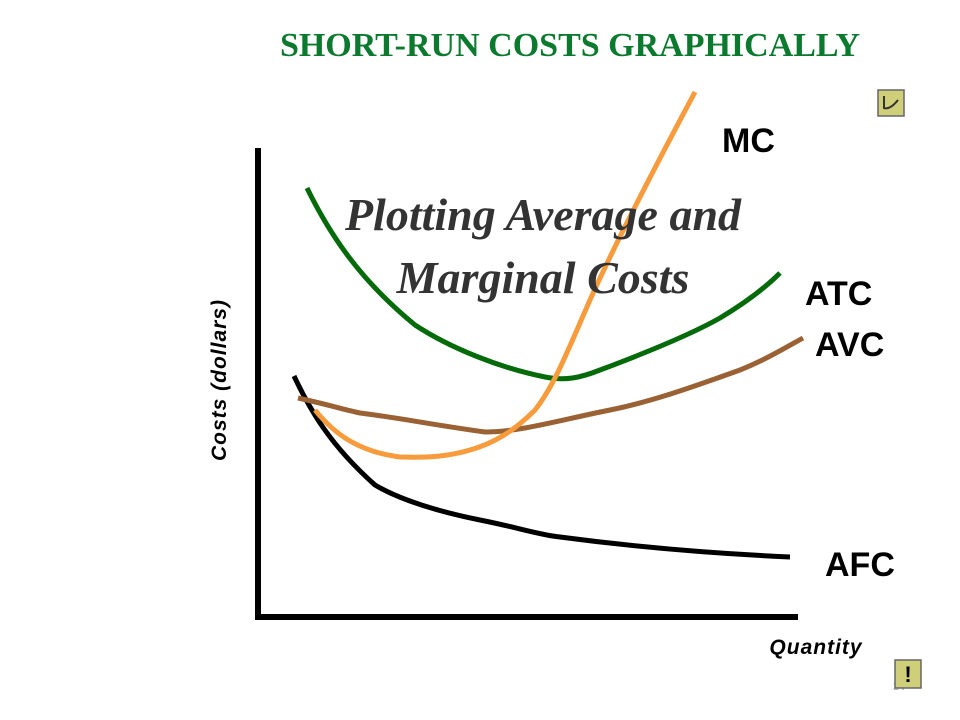 Image resolution: width=960 pixels, height=720 pixels. I want to click on subtitle-line: Plotting Average and, so click(543, 214).